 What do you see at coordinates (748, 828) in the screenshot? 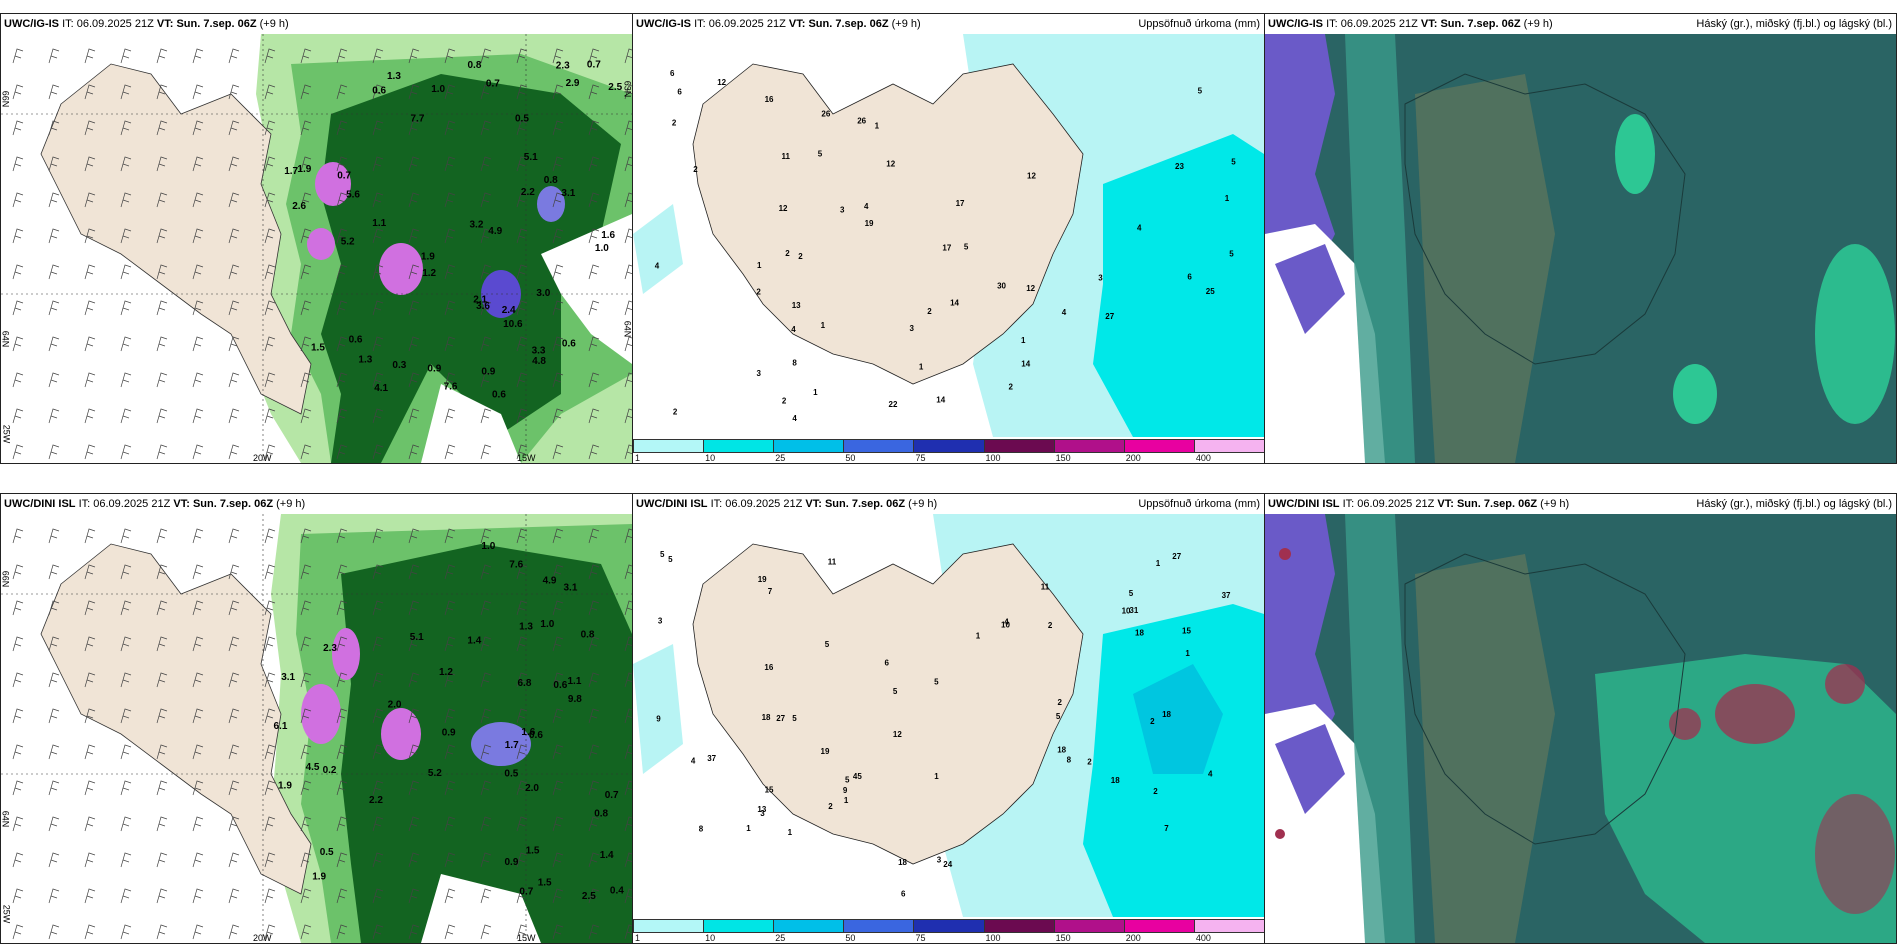
I see `value-label: 1` at bounding box center [748, 828].